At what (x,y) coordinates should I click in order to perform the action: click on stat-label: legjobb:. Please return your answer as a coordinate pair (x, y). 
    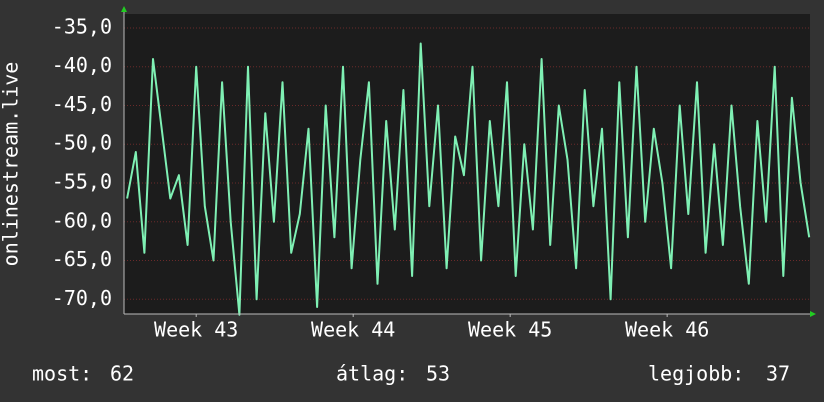
    Looking at the image, I should click on (696, 374).